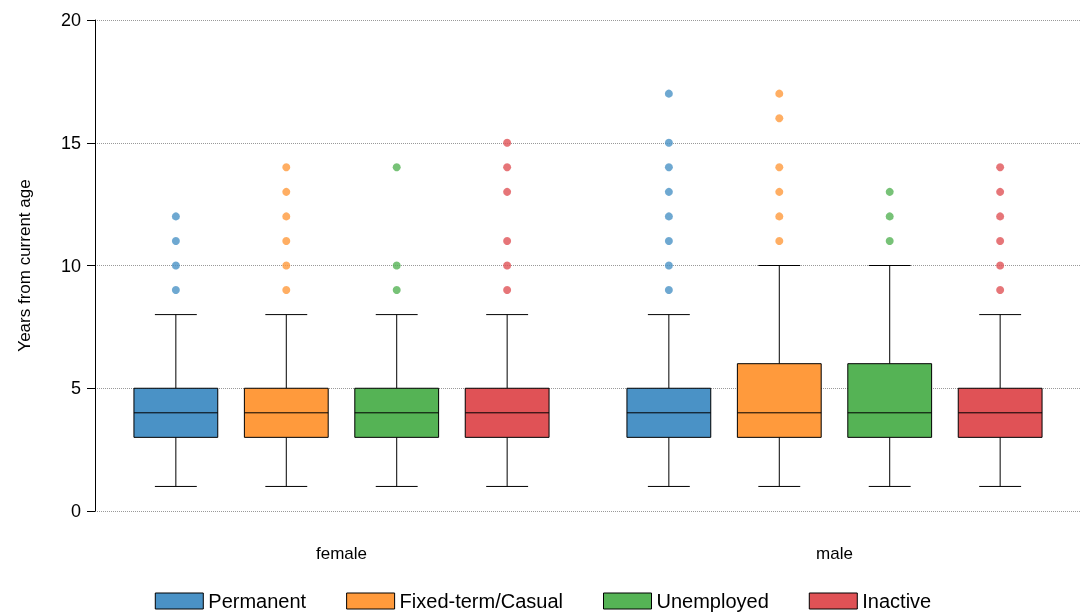 Image resolution: width=1086 pixels, height=616 pixels. Describe the element at coordinates (257, 601) in the screenshot. I see `legend-label: Permanent` at that location.